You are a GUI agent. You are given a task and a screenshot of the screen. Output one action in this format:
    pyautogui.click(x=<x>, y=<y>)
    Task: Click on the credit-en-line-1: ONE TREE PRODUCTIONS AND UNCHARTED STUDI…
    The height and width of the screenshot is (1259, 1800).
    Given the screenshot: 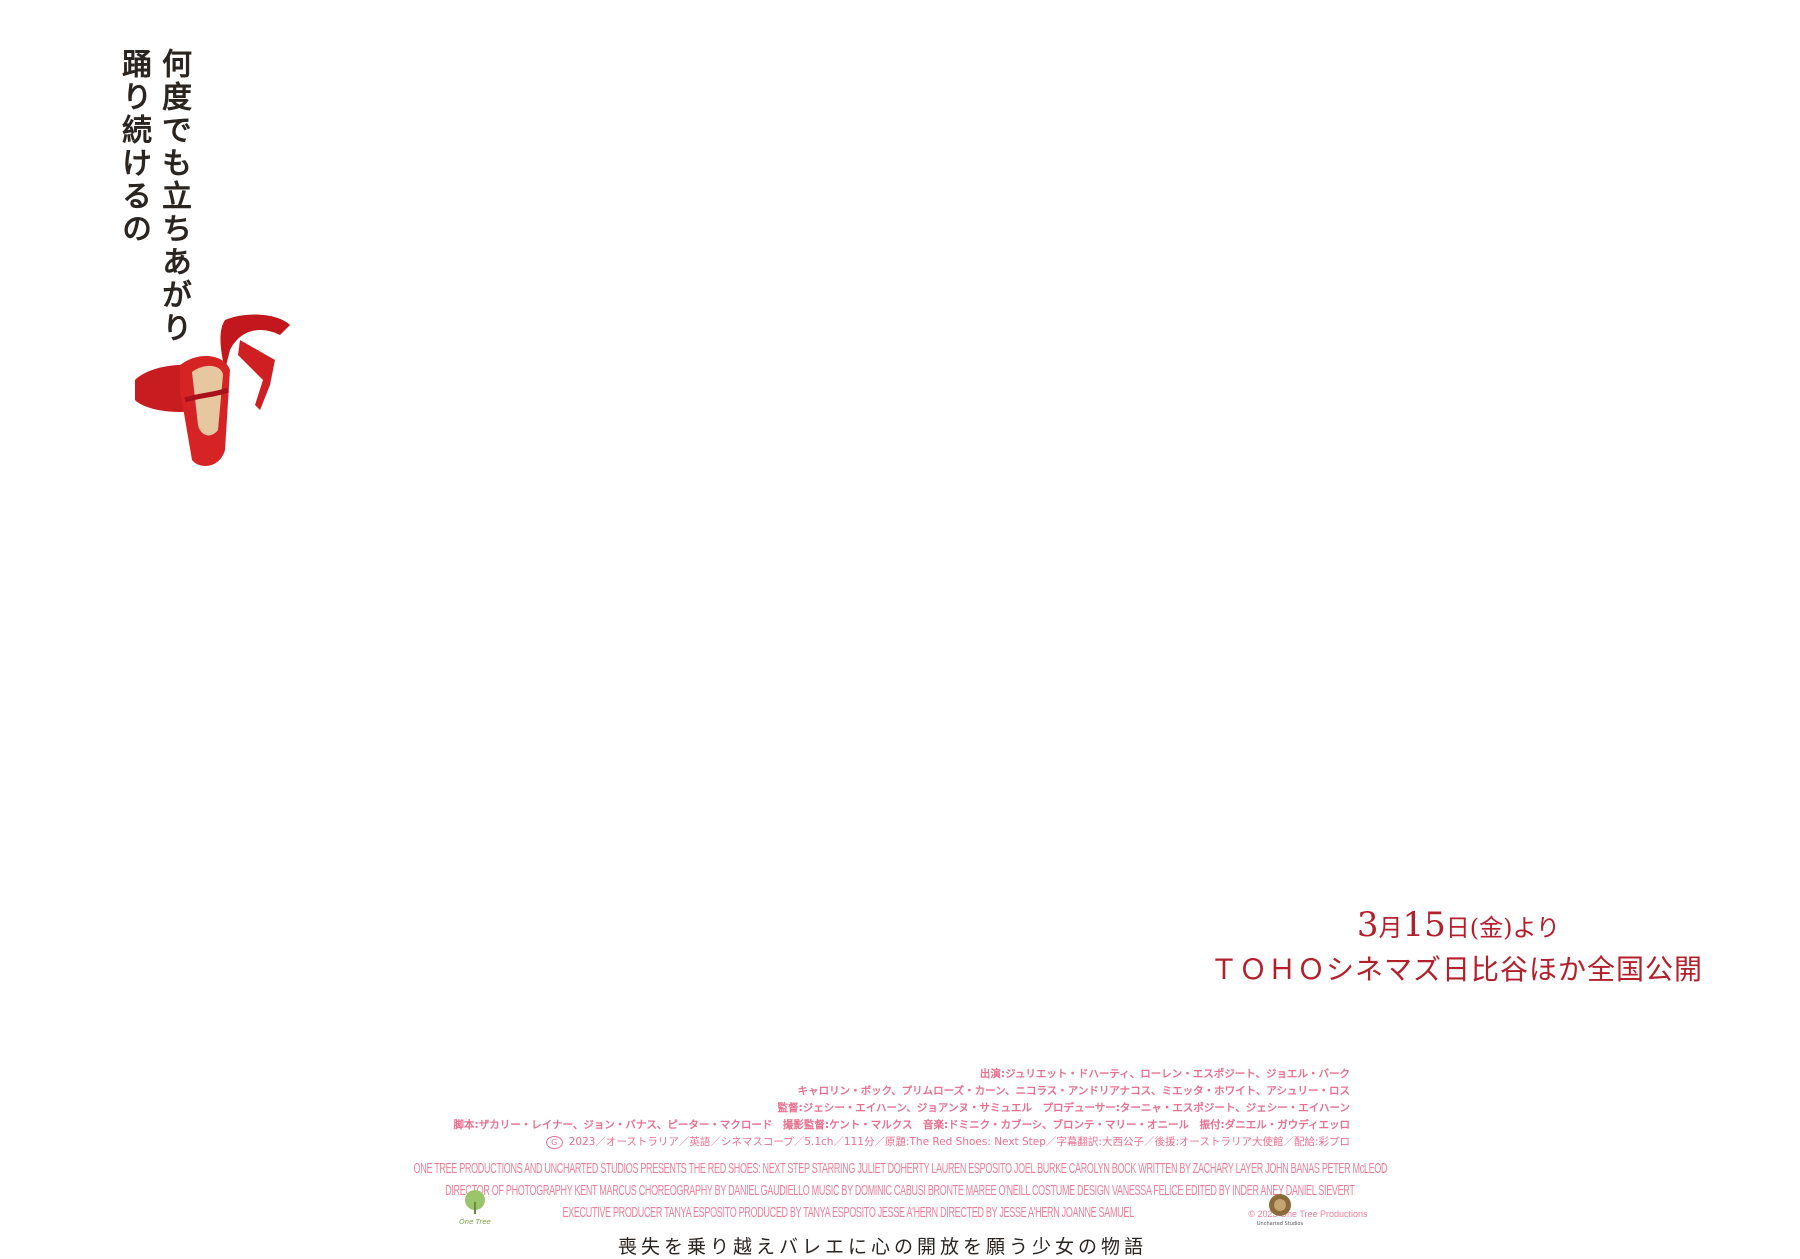 What is the action you would take?
    pyautogui.click(x=900, y=1168)
    